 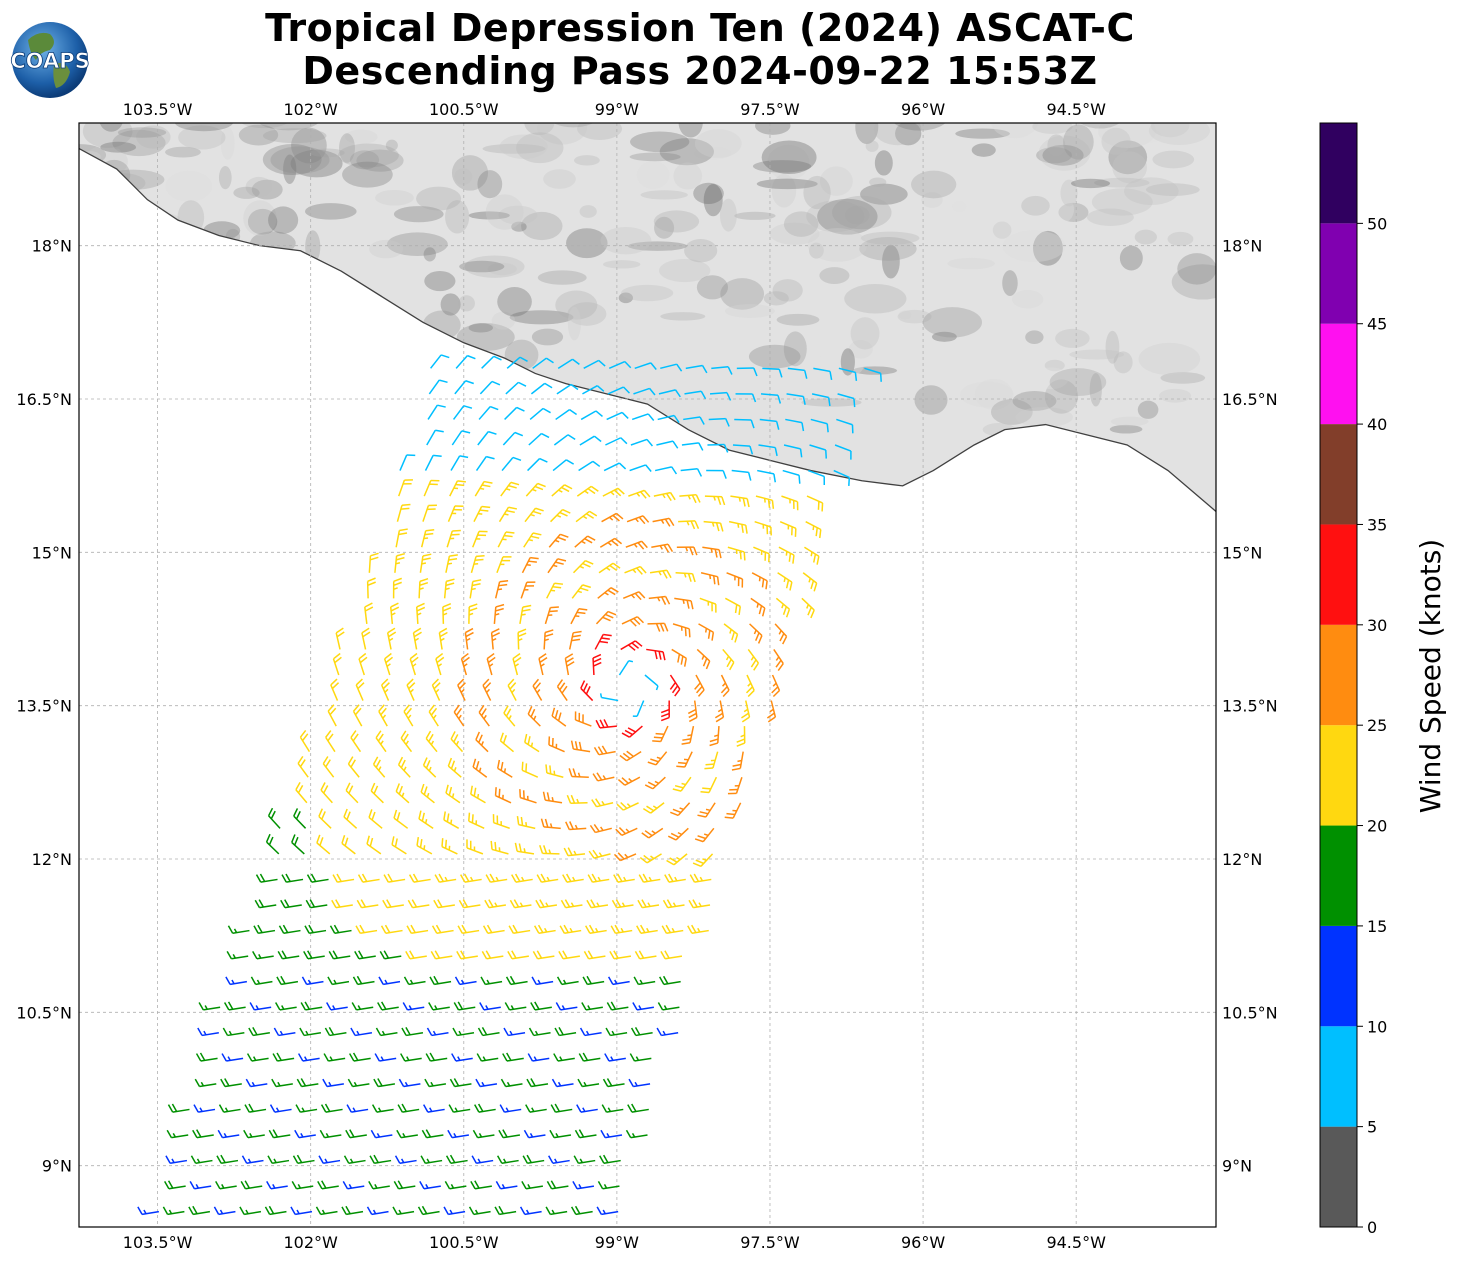 I want to click on lat-tick-label-left: 10.5°N, so click(x=44, y=1012).